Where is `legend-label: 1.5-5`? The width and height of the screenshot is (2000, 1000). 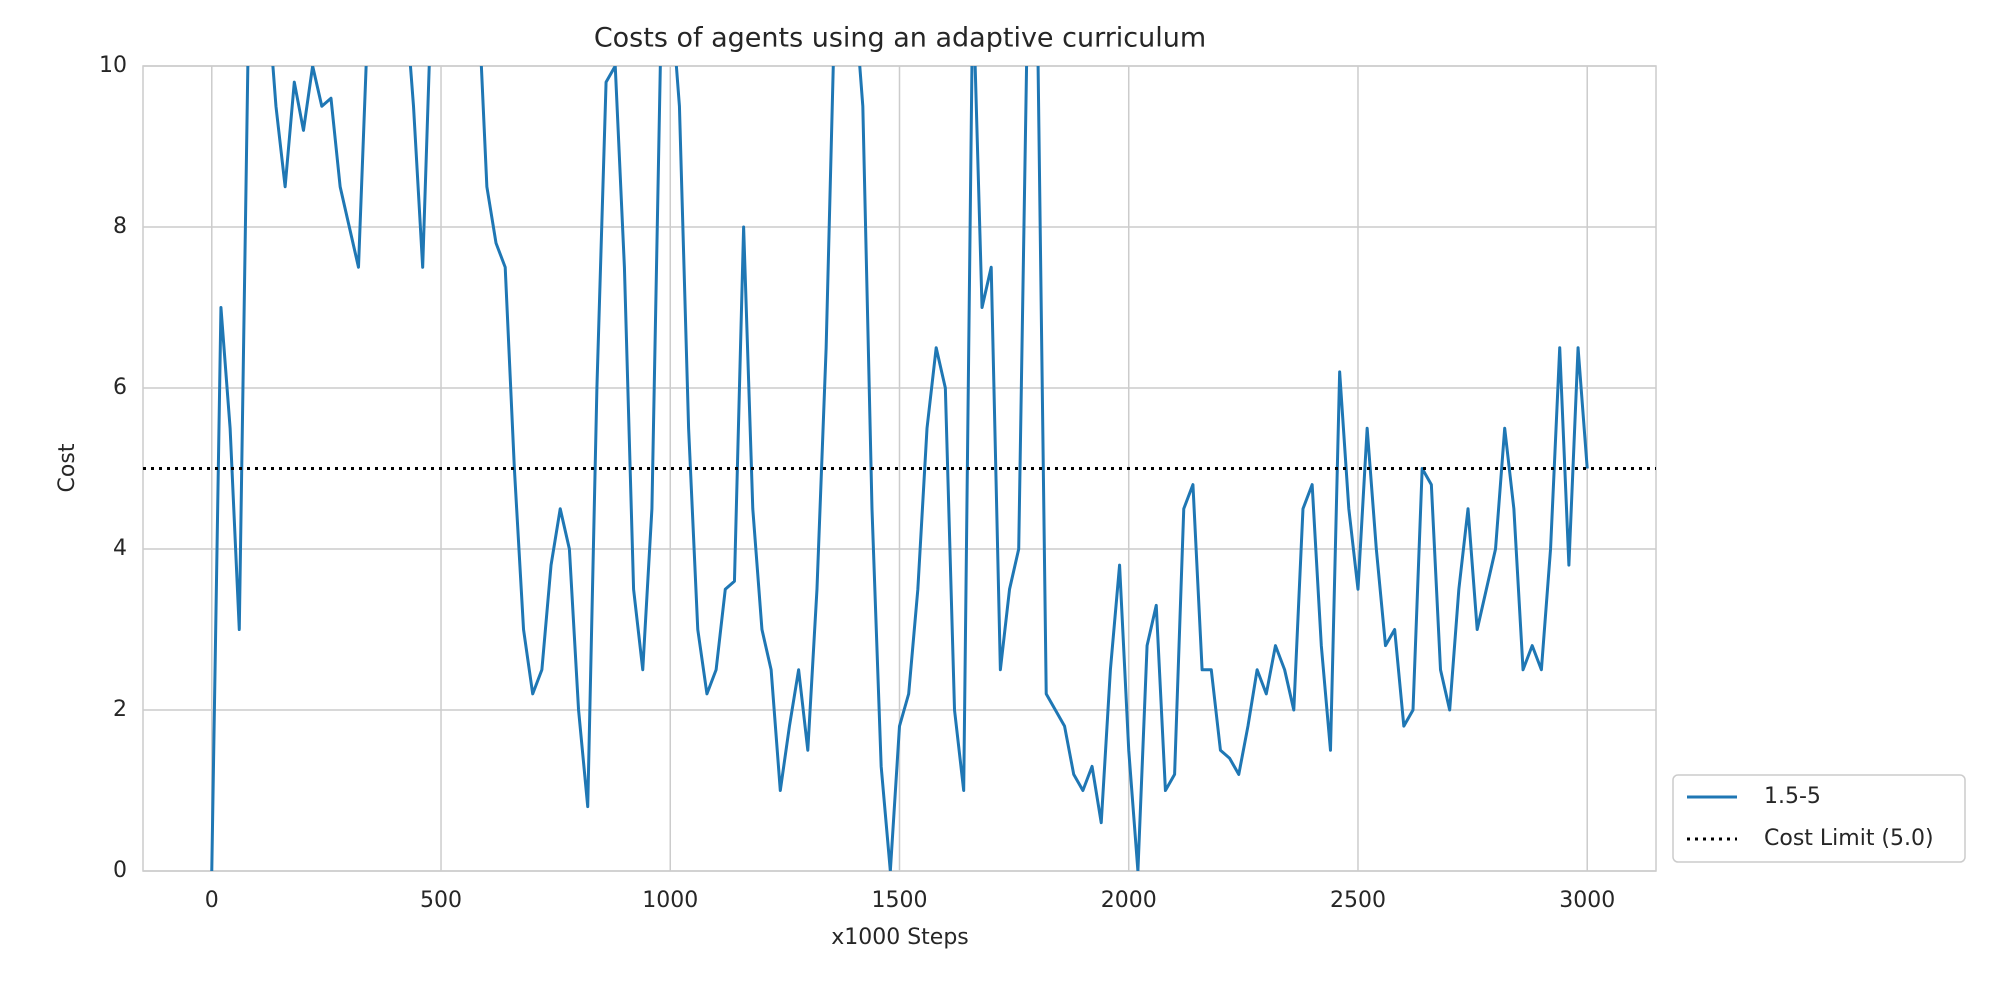 legend-label: 1.5-5 is located at coordinates (1792, 796).